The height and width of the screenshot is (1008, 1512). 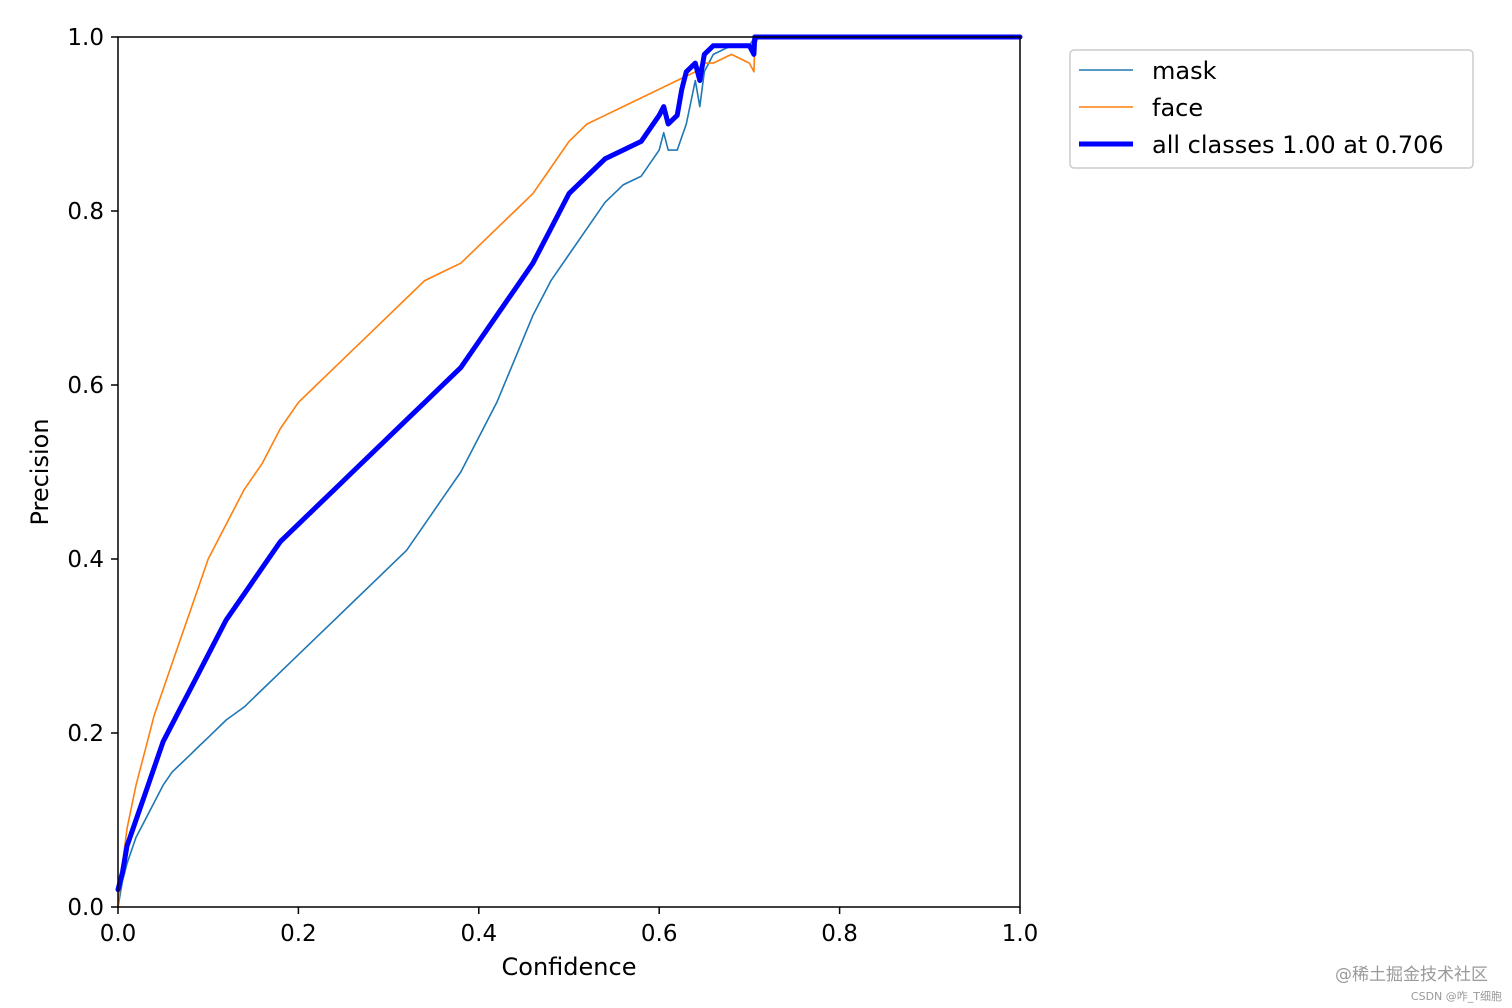 What do you see at coordinates (569, 967) in the screenshot?
I see `x-axis-label: Confidence` at bounding box center [569, 967].